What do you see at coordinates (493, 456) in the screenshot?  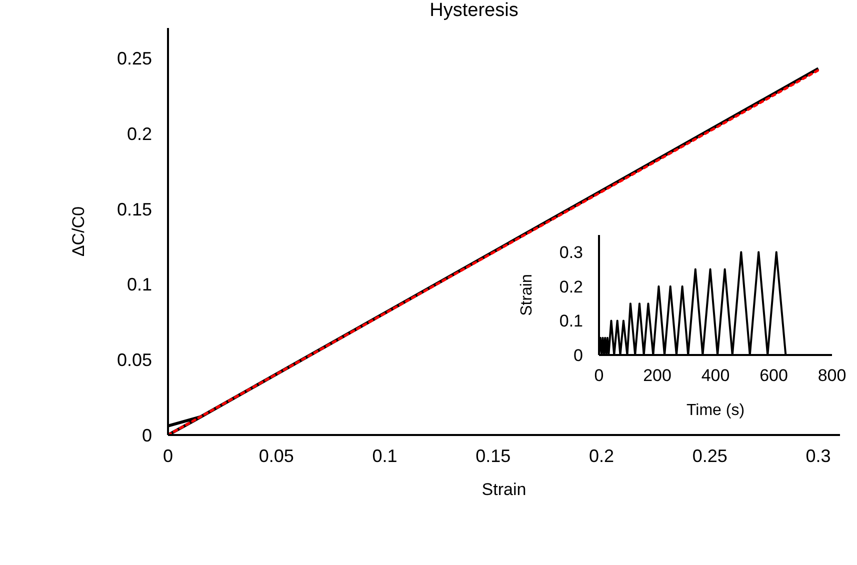 I see `x-tick-label: 0.15` at bounding box center [493, 456].